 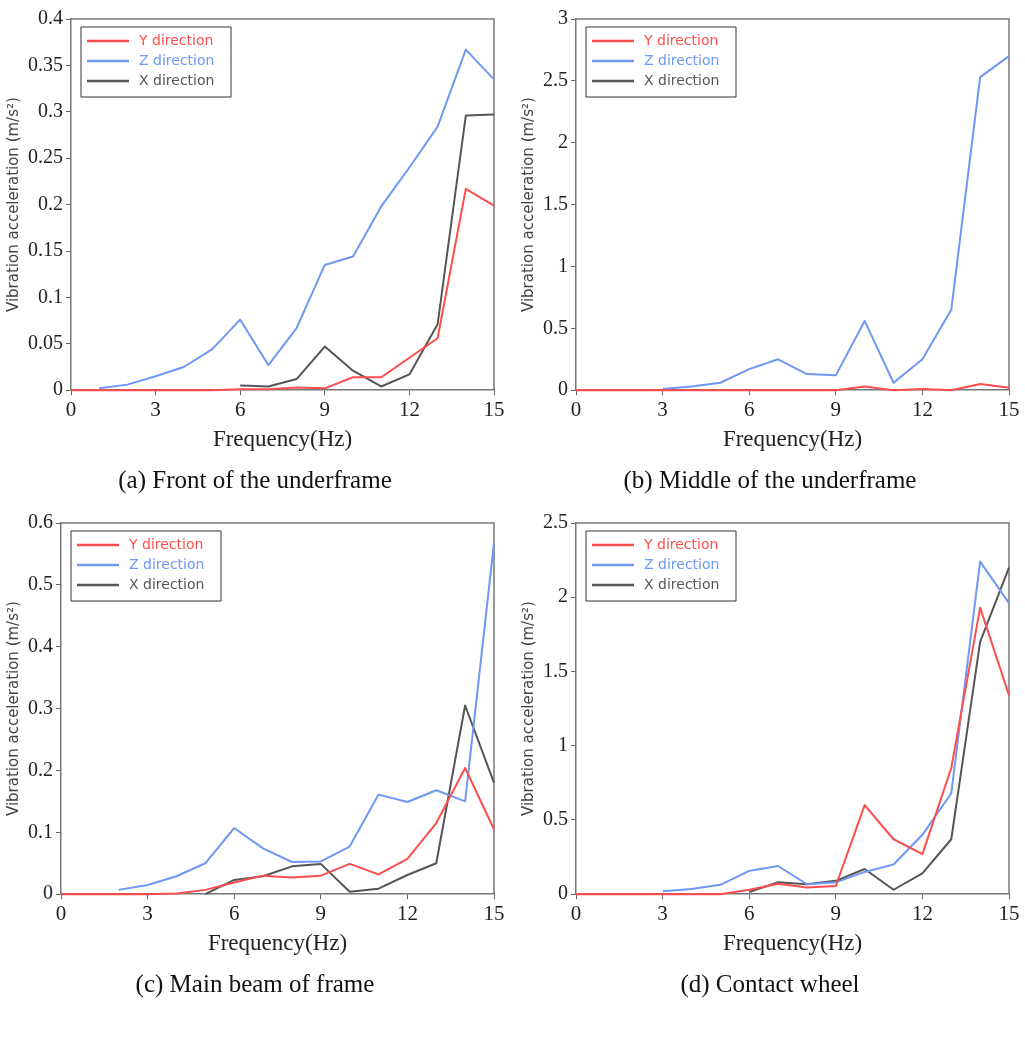 I want to click on text: (a) Front of the underframe, so click(x=255, y=481).